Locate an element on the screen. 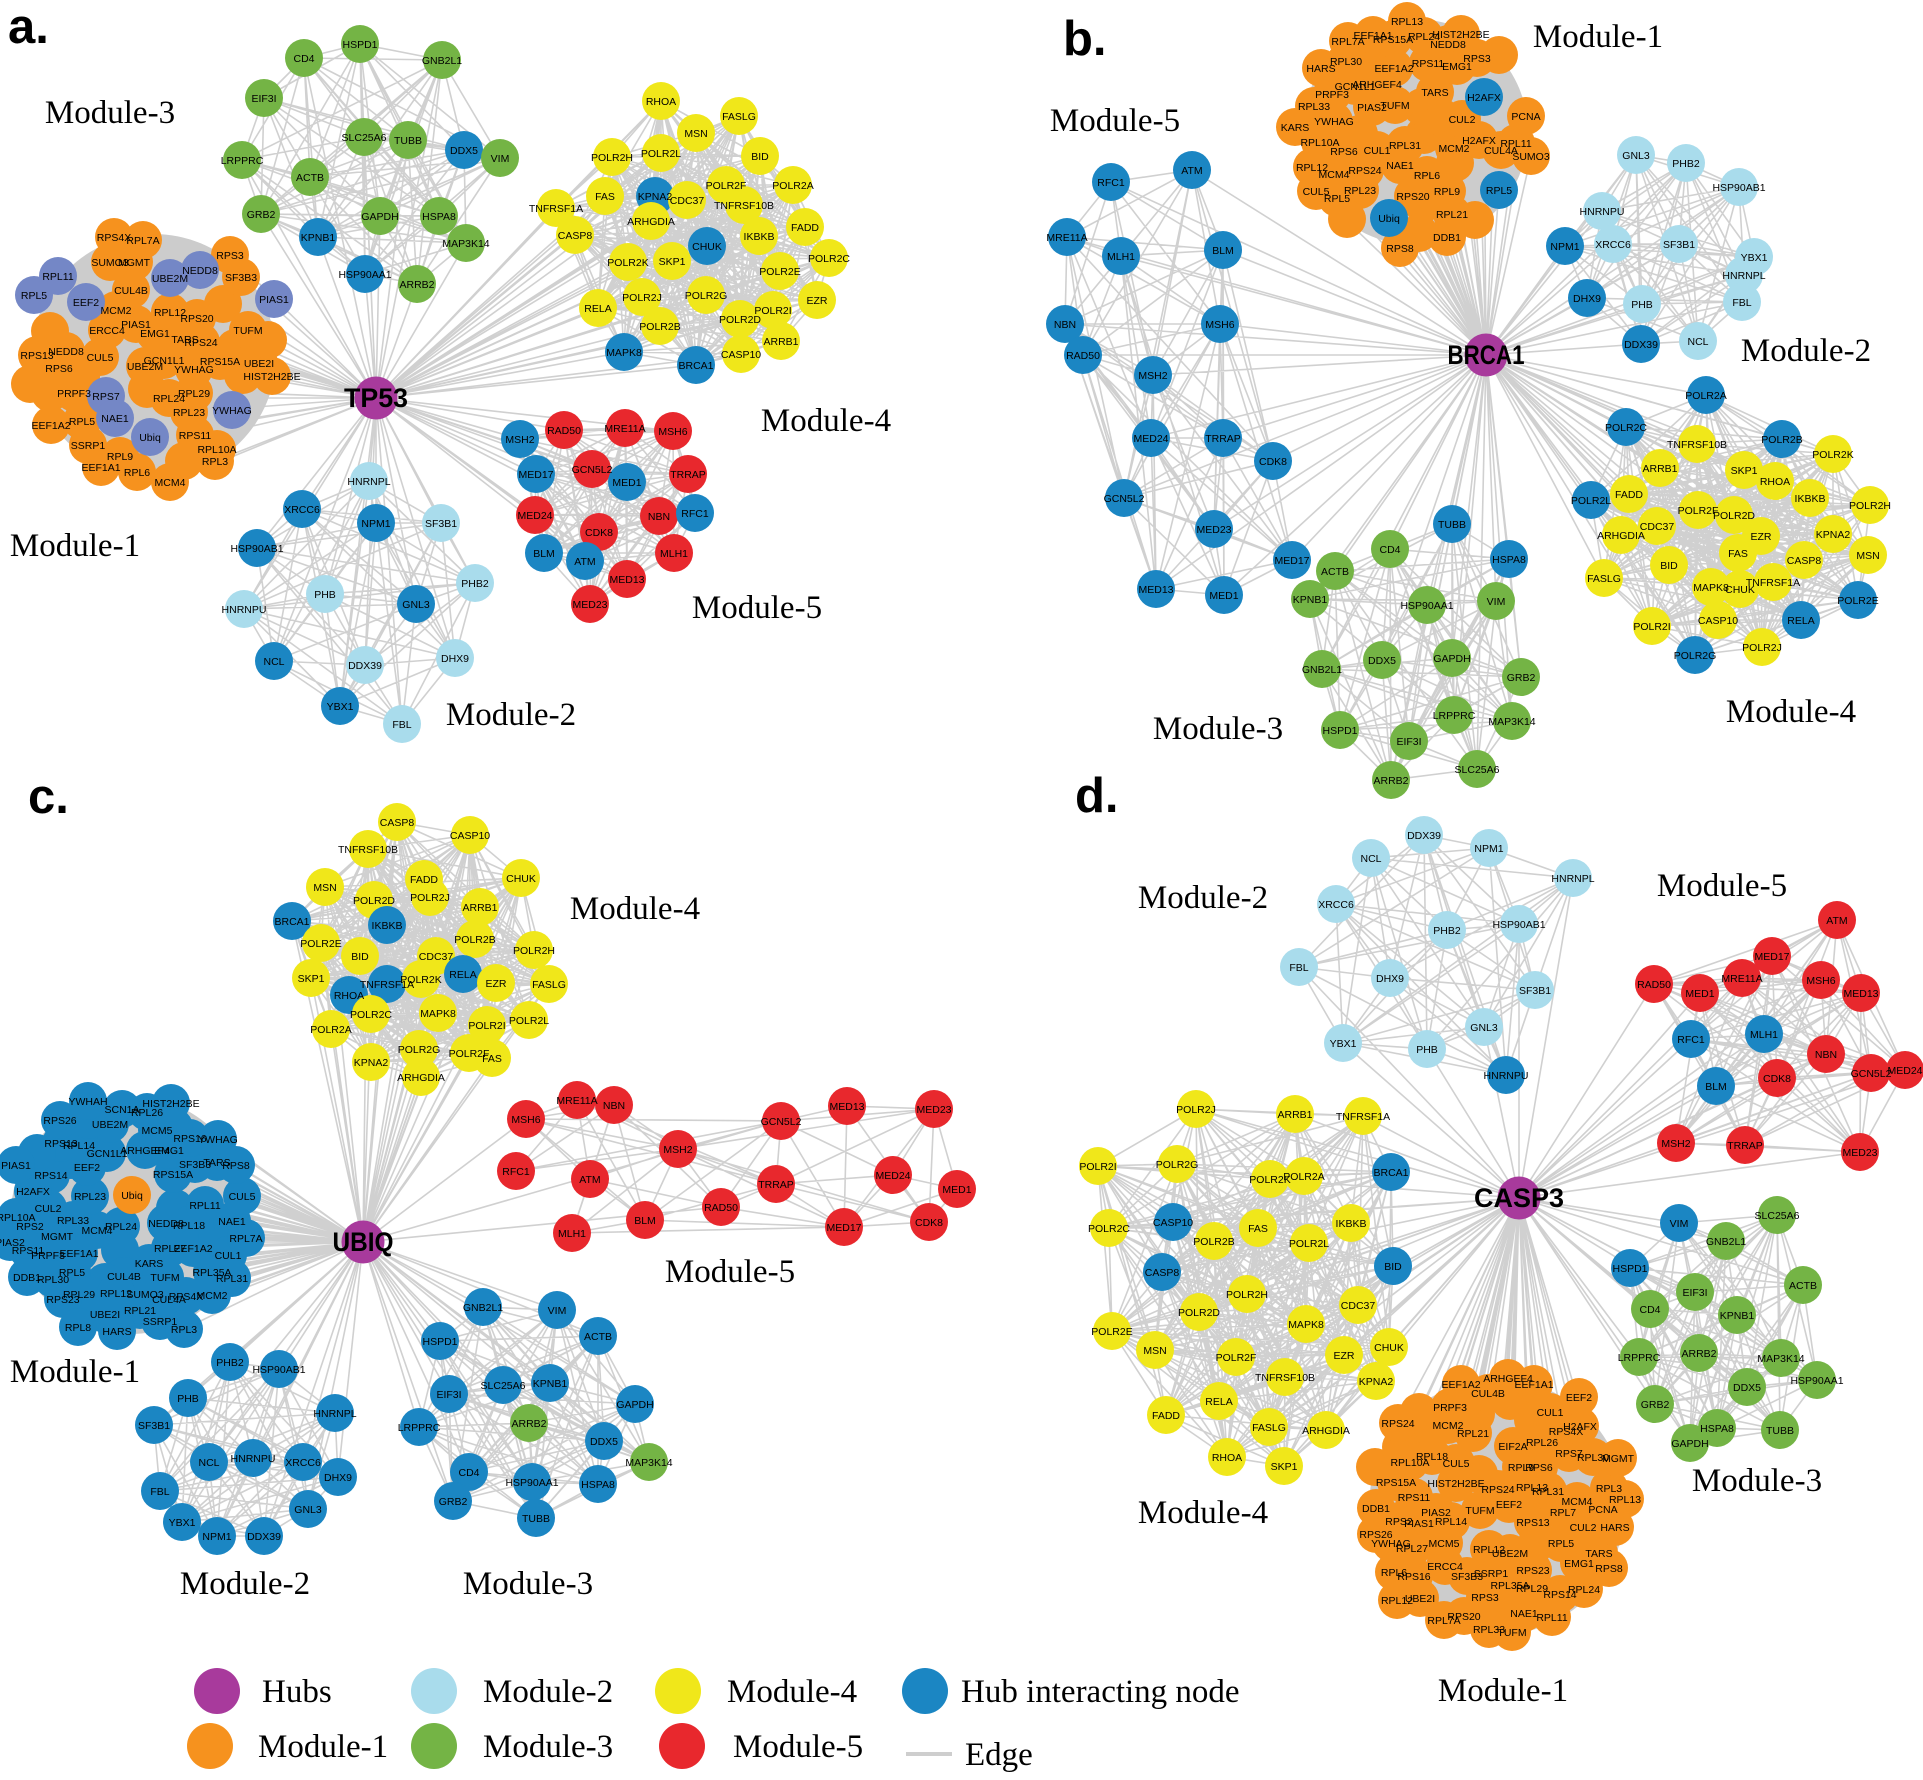 The height and width of the screenshot is (1780, 1923). svg-text: NEDD8 is located at coordinates (200, 271).